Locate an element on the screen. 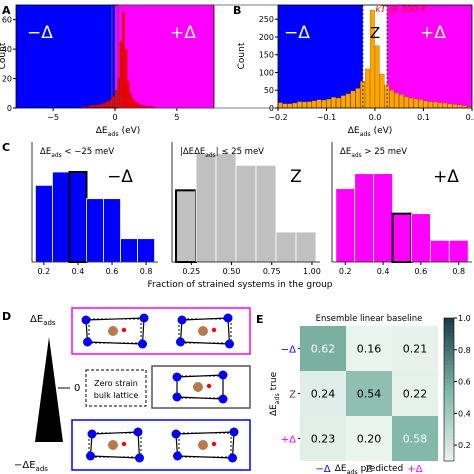  panel-a-ytick-label: 0 is located at coordinates (9, 108).